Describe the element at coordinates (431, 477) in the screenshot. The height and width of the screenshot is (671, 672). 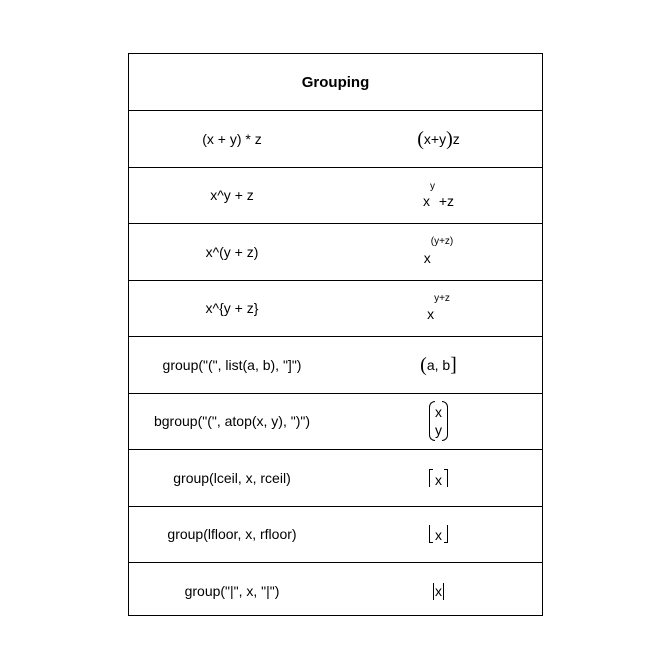
I see `left-ceil-shape` at that location.